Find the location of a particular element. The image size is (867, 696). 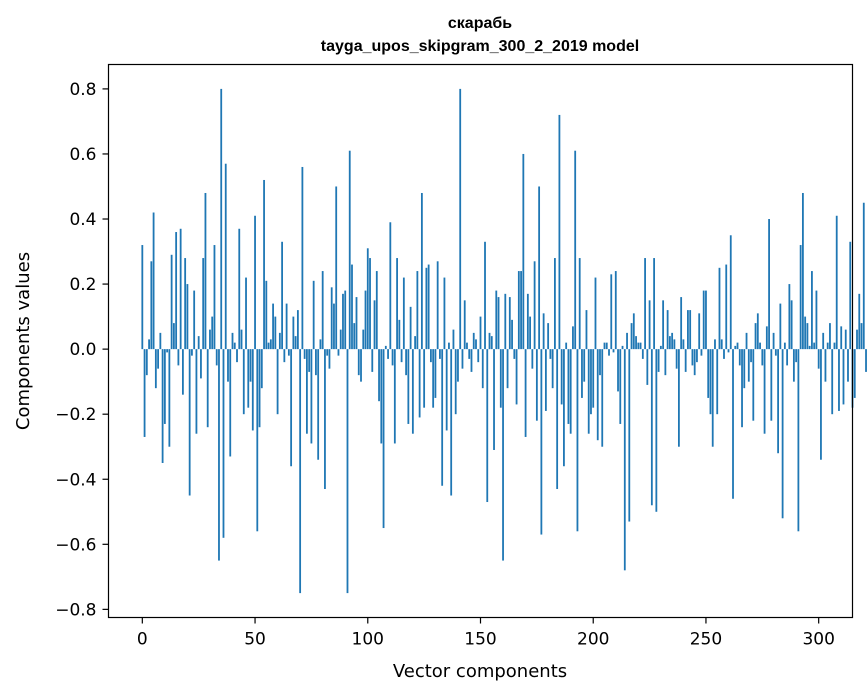

y-tick-label: −0.4 is located at coordinates (75, 480).